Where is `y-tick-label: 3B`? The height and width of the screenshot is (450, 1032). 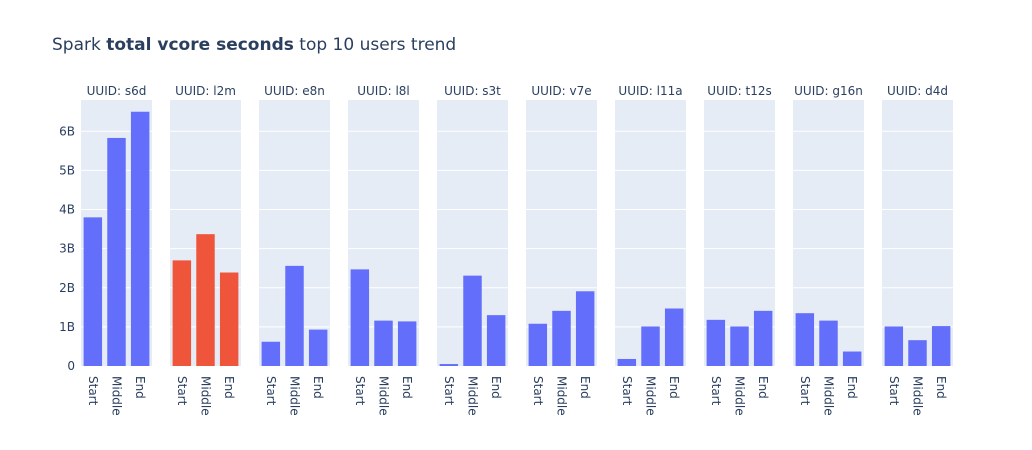 y-tick-label: 3B is located at coordinates (67, 249).